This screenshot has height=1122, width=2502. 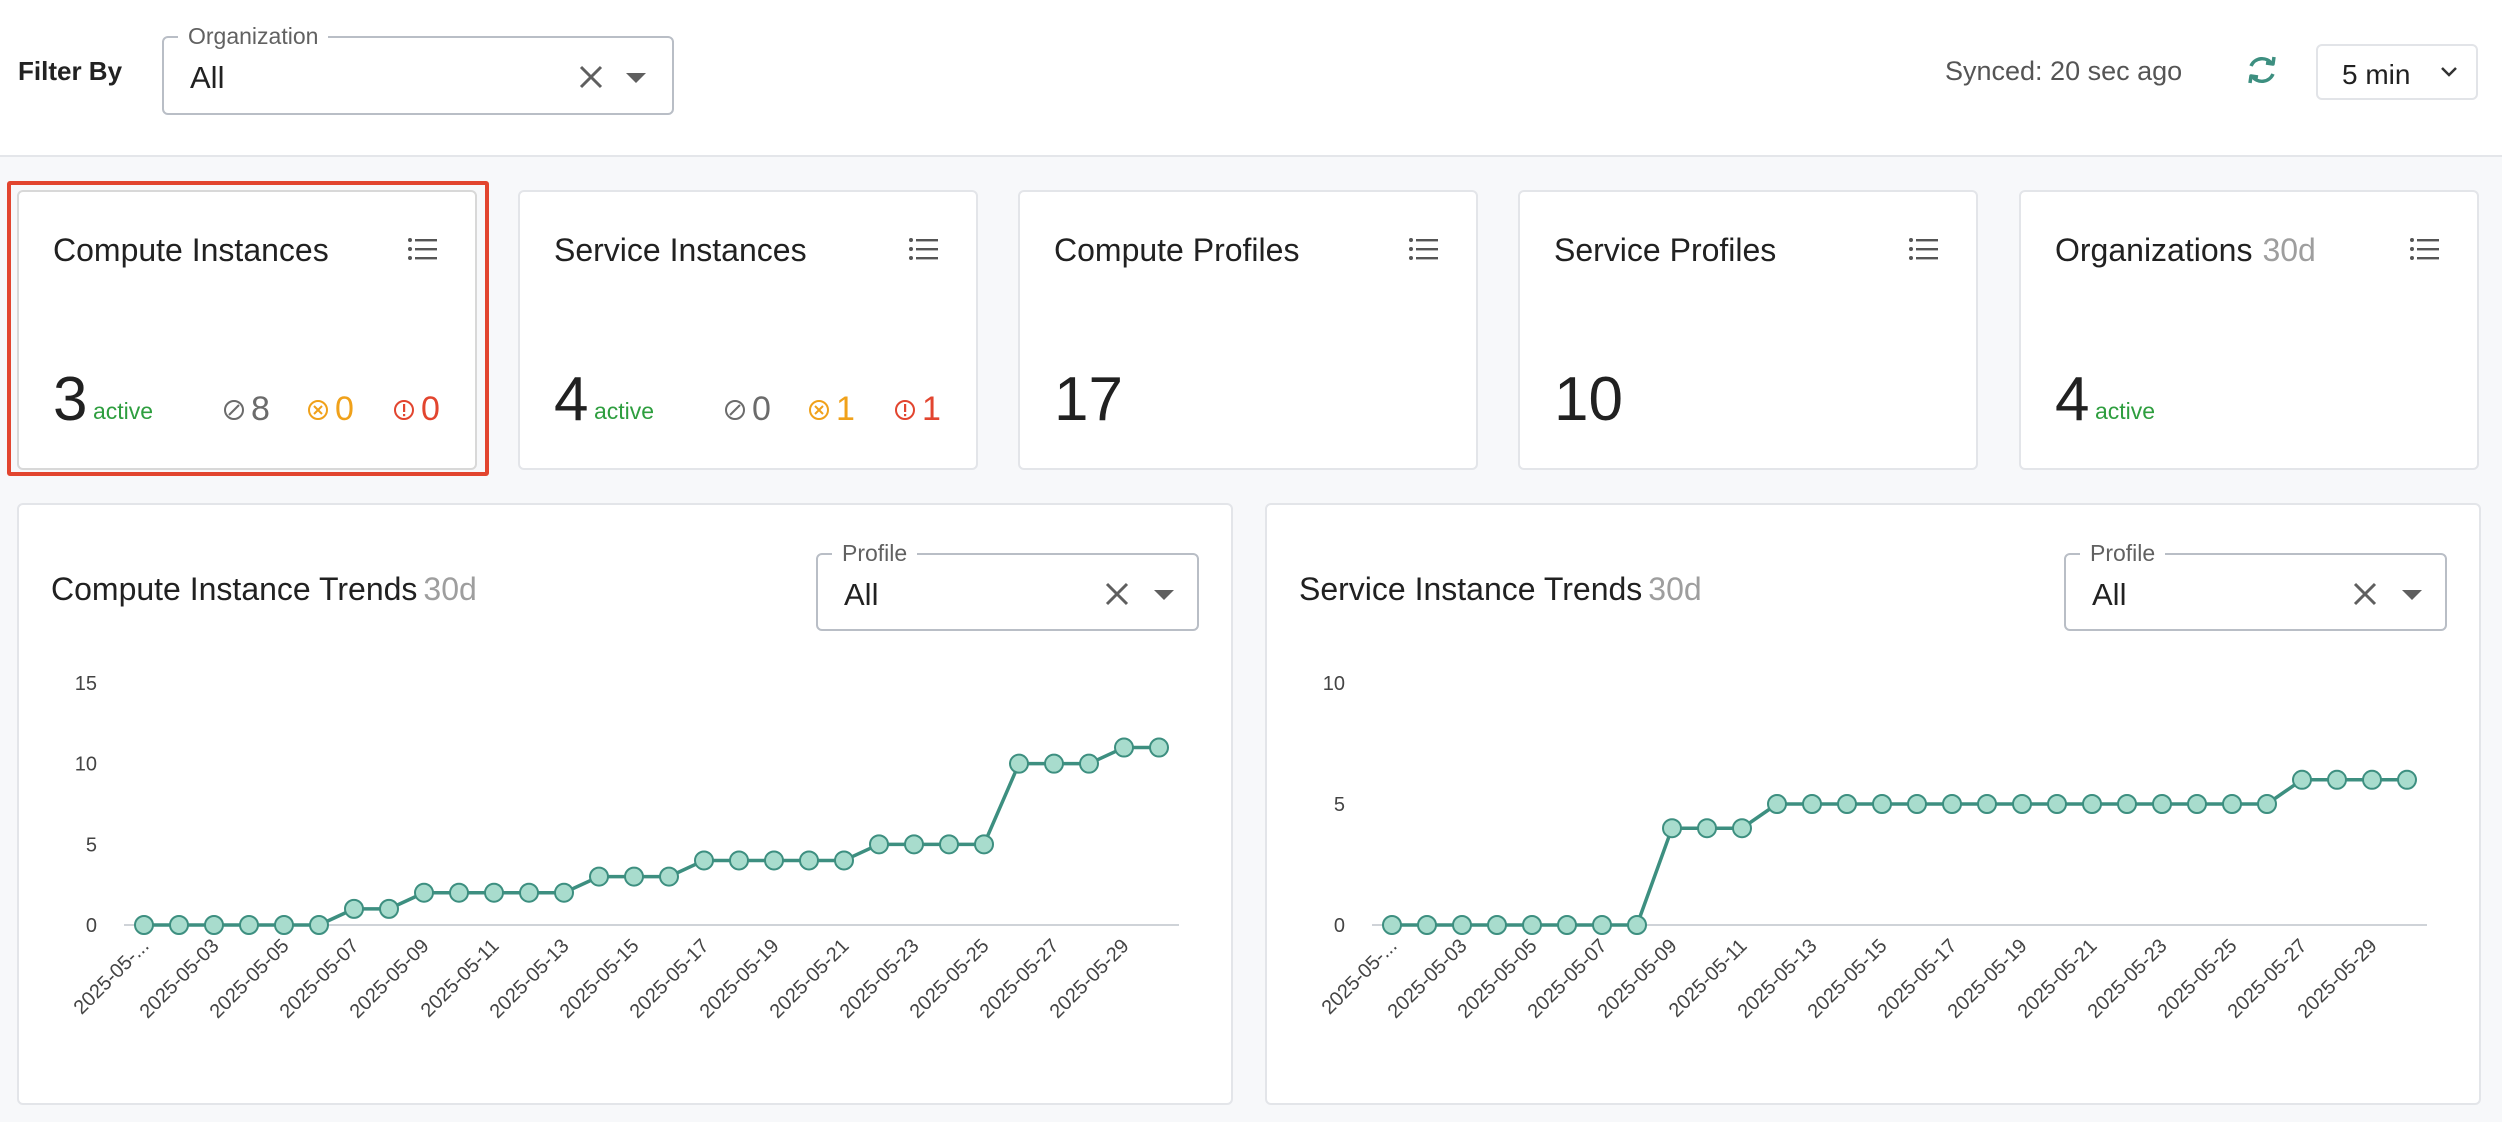 I want to click on card-compute-instances: Compute Instances 3 active 8 0 0, so click(x=247, y=330).